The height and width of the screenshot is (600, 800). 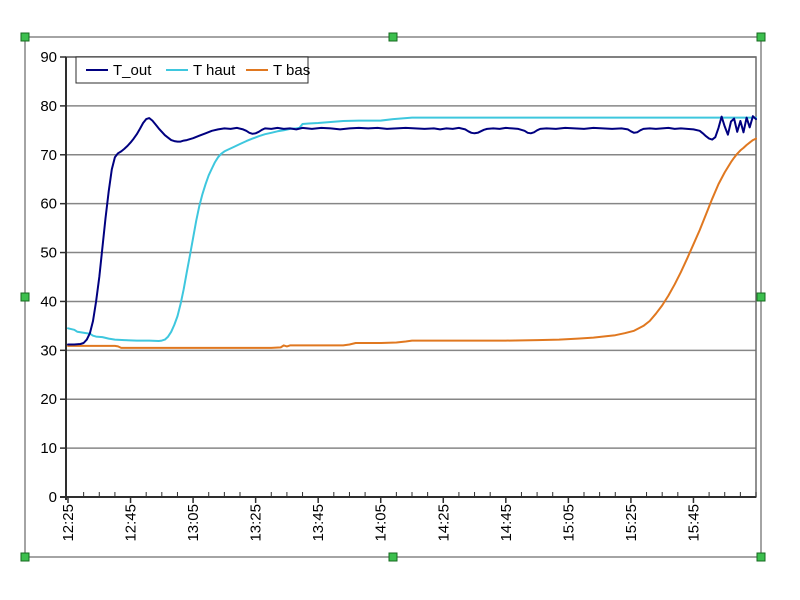 I want to click on legend-box, so click(x=192, y=70).